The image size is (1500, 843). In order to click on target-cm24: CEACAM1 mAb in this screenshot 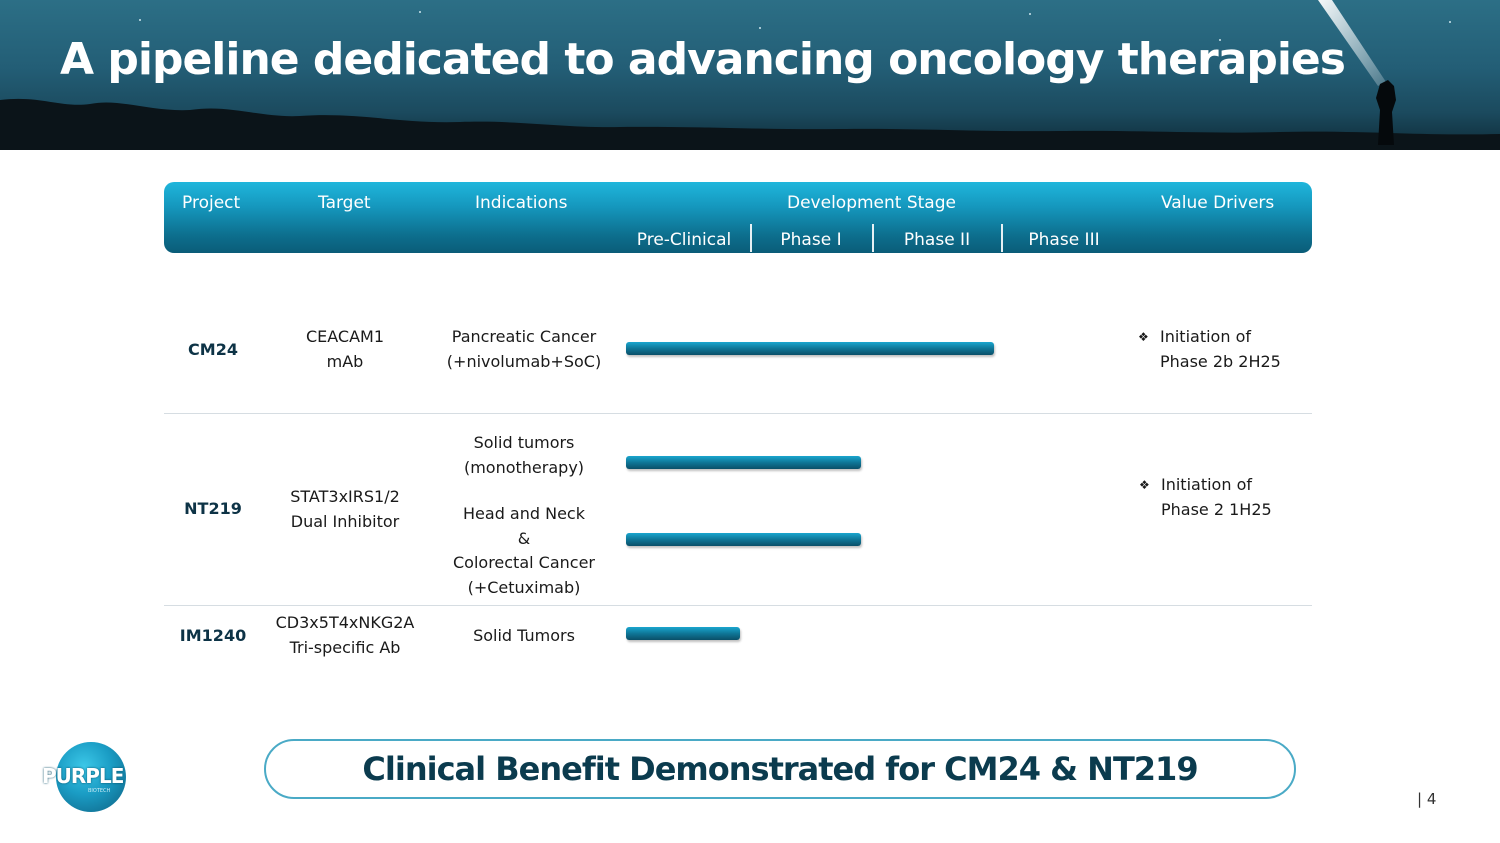, I will do `click(345, 349)`.